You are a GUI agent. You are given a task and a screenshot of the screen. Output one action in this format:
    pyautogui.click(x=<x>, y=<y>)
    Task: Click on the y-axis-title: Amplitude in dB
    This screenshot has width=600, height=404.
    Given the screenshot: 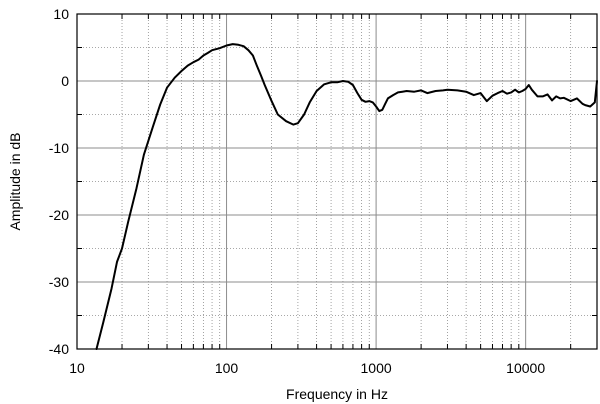 What is the action you would take?
    pyautogui.click(x=15, y=181)
    